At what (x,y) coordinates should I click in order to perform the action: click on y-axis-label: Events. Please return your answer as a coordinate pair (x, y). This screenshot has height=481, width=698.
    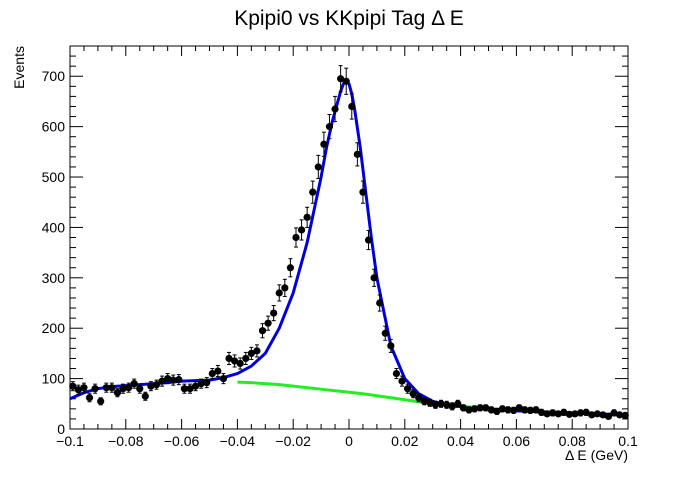
    Looking at the image, I should click on (19, 67).